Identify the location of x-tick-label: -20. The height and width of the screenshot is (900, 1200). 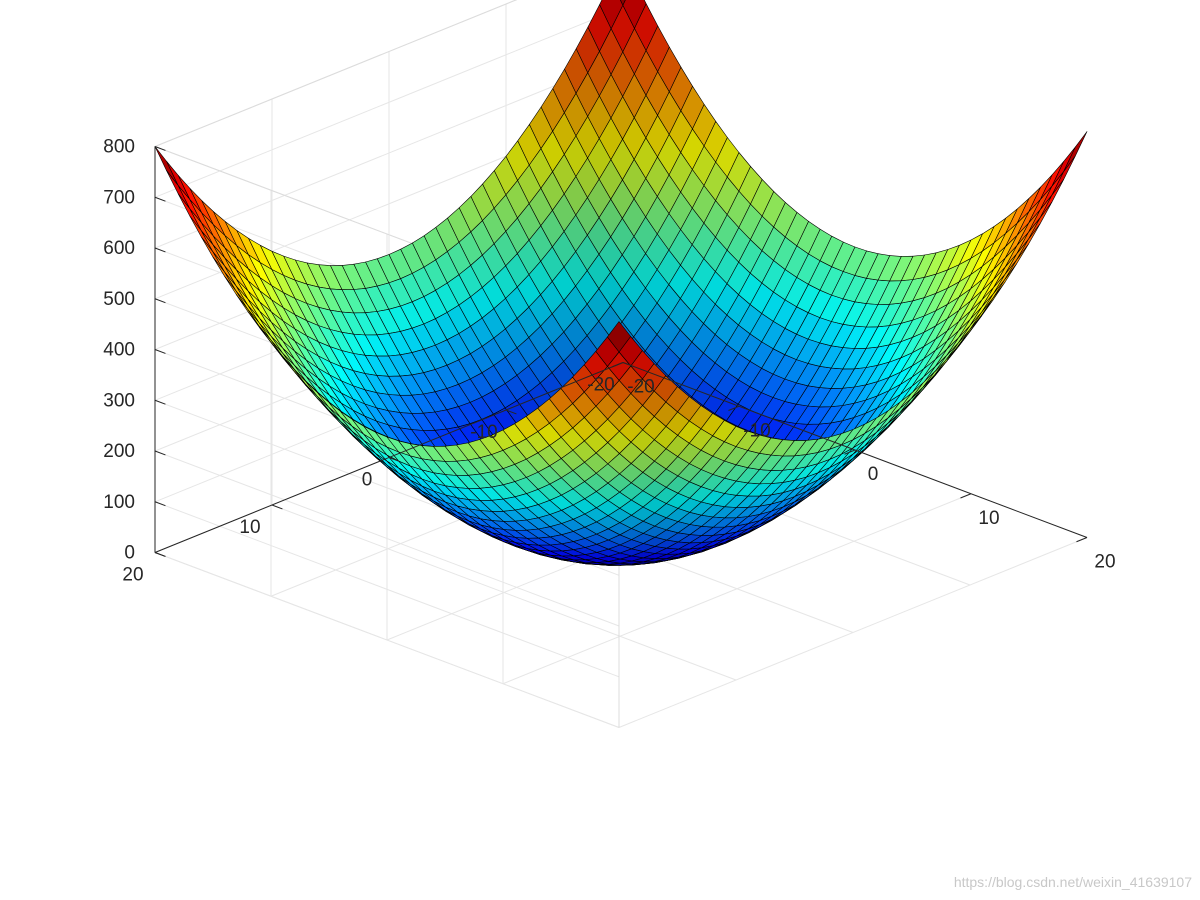
(640, 387).